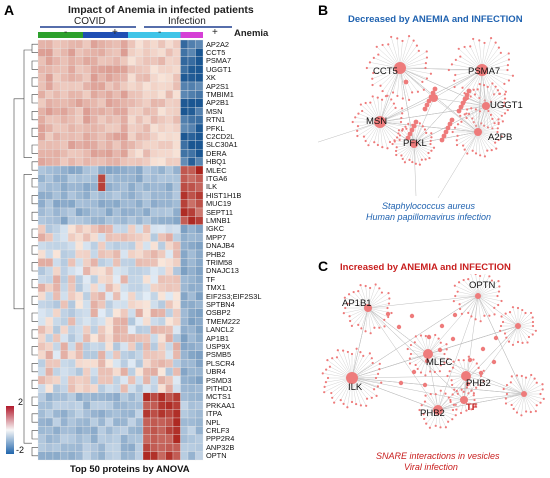 The image size is (550, 478). I want to click on node-ap1b1-label: AP1B1, so click(357, 303).